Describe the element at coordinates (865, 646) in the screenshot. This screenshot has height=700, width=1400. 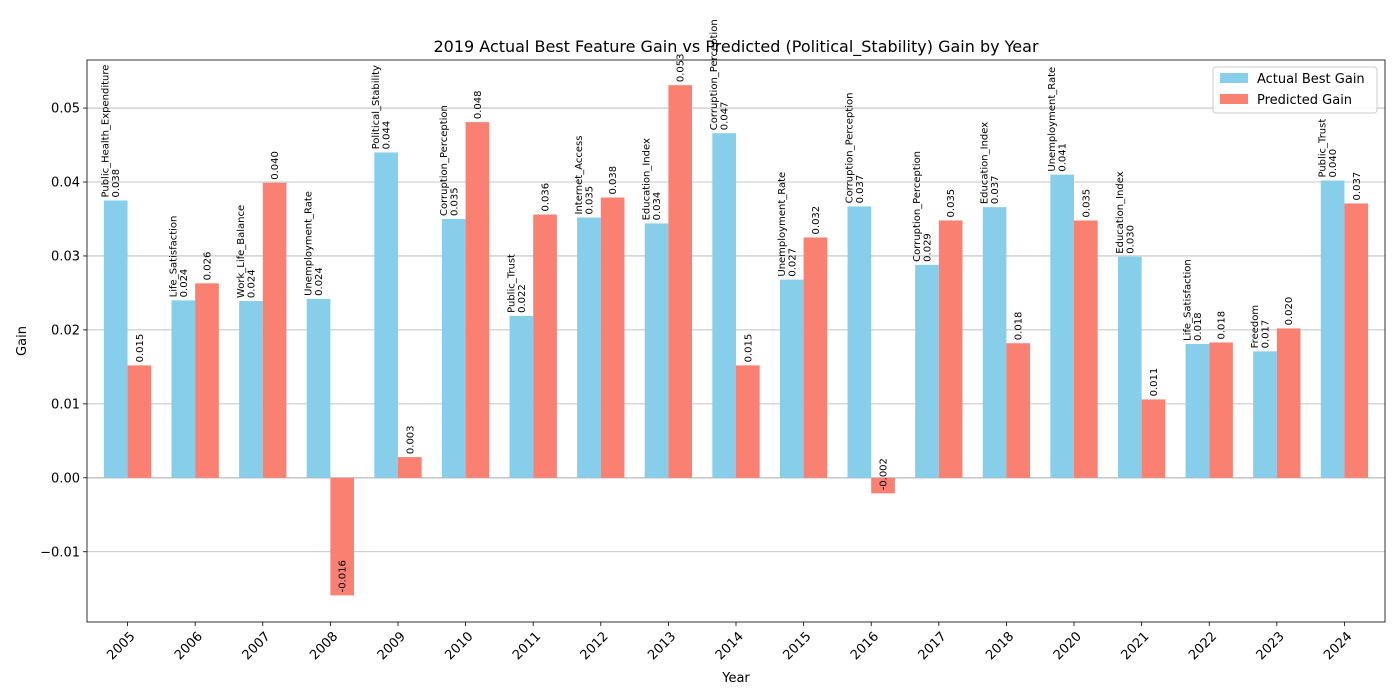
I see `x-tick-label: 2016` at that location.